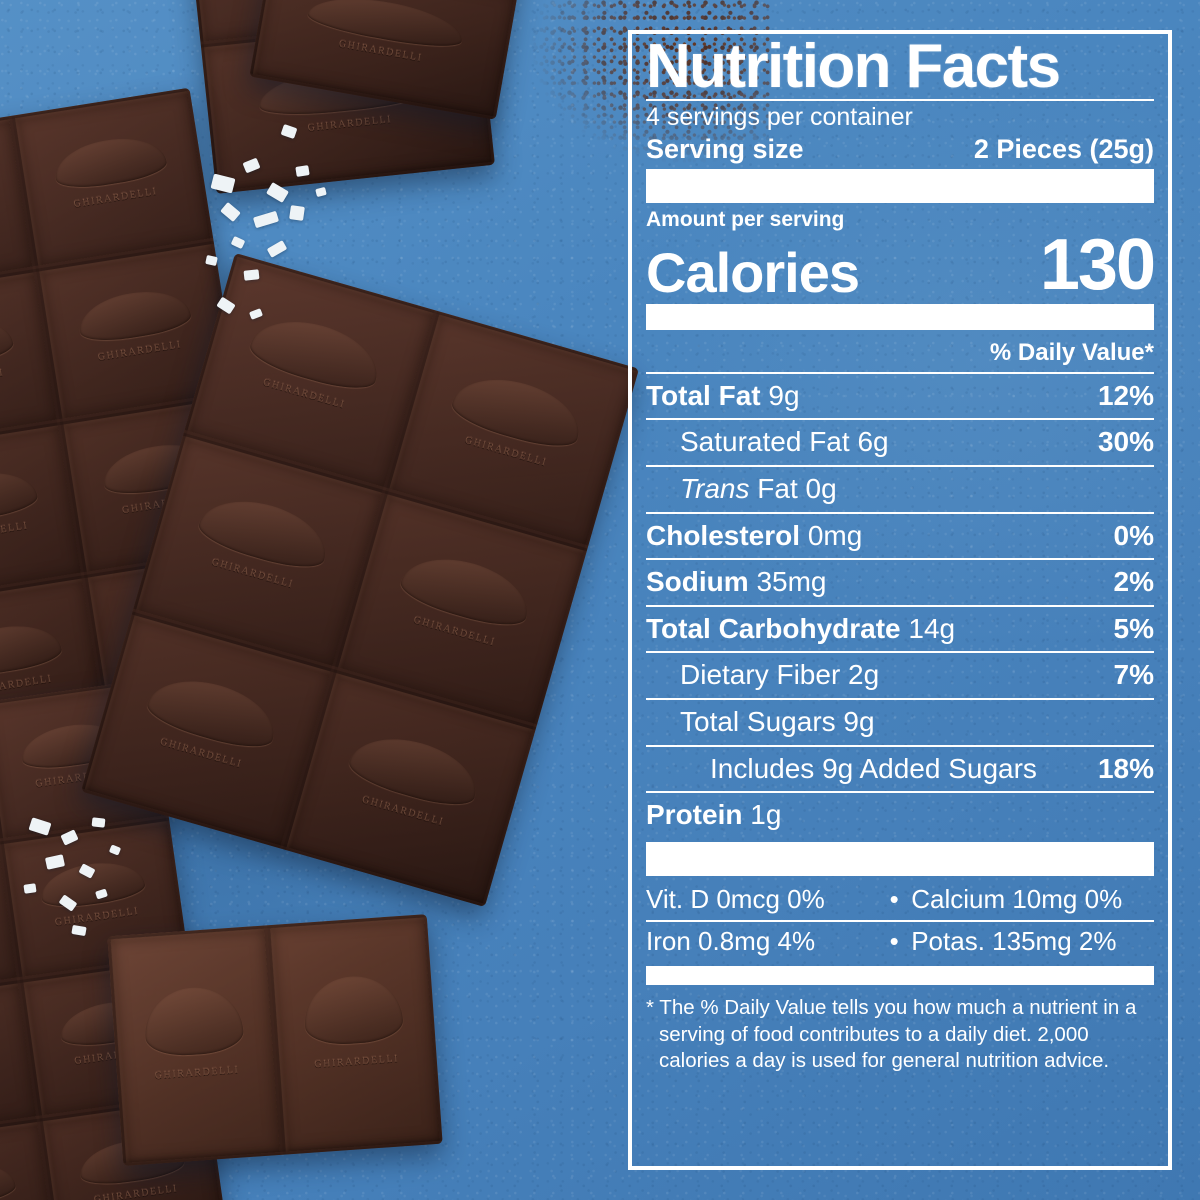 This screenshot has width=1200, height=1200. What do you see at coordinates (1014, 940) in the screenshot?
I see `micronutrient-right: Potas. 135mg 2%` at bounding box center [1014, 940].